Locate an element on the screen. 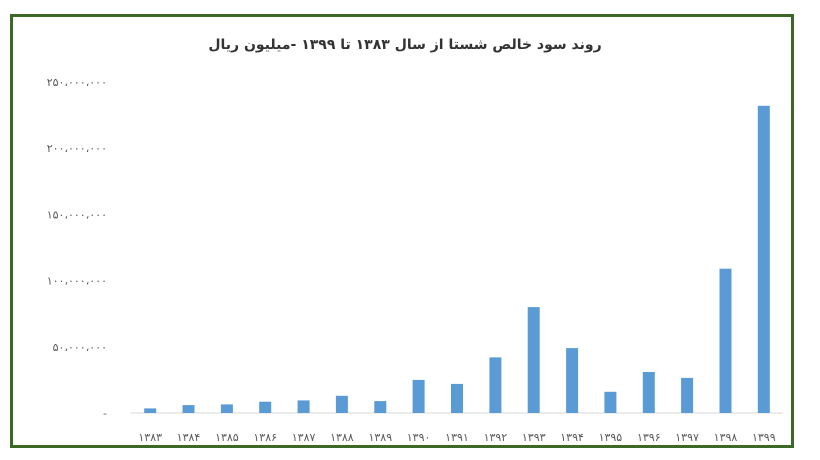 This screenshot has width=820, height=460. y-tick-label: ۱۵۰،۰۰۰،۰۰۰ is located at coordinates (77, 214).